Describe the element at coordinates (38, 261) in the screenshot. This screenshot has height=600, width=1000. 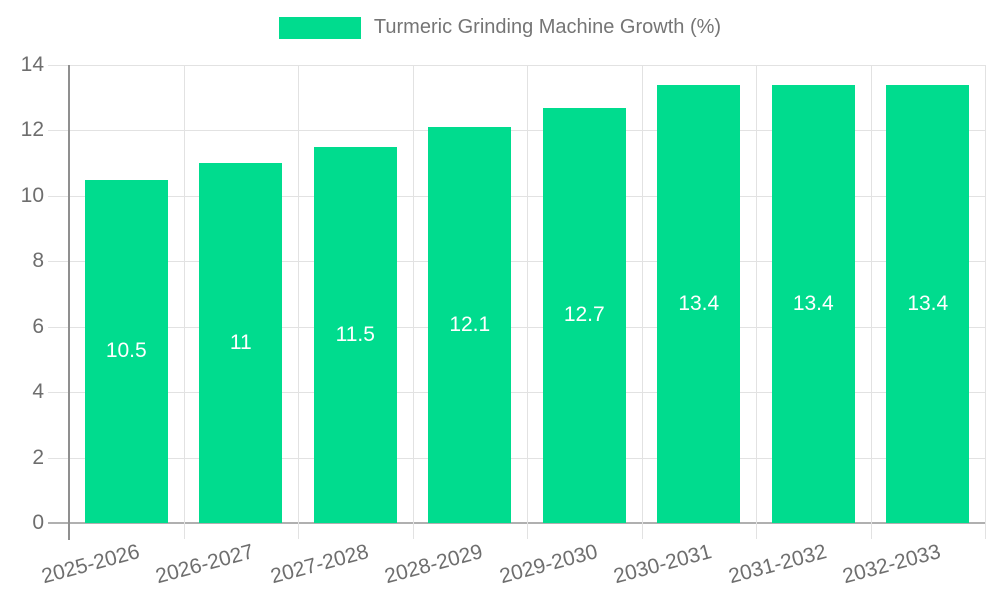
I see `y-tick-label: 8` at that location.